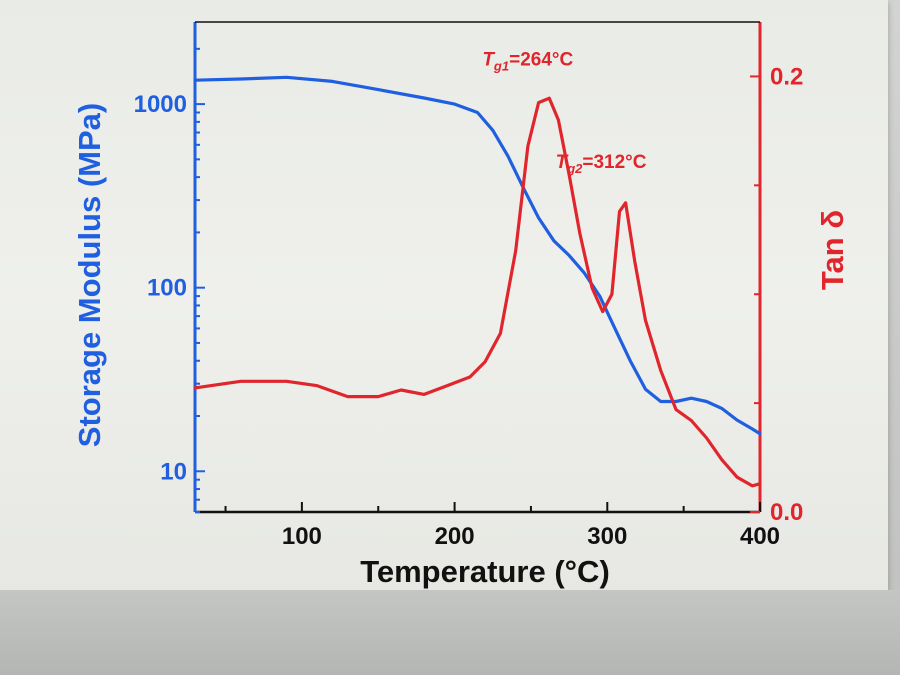 Image resolution: width=900 pixels, height=675 pixels. Describe the element at coordinates (160, 104) in the screenshot. I see `left-y-tick-label: 1000` at that location.